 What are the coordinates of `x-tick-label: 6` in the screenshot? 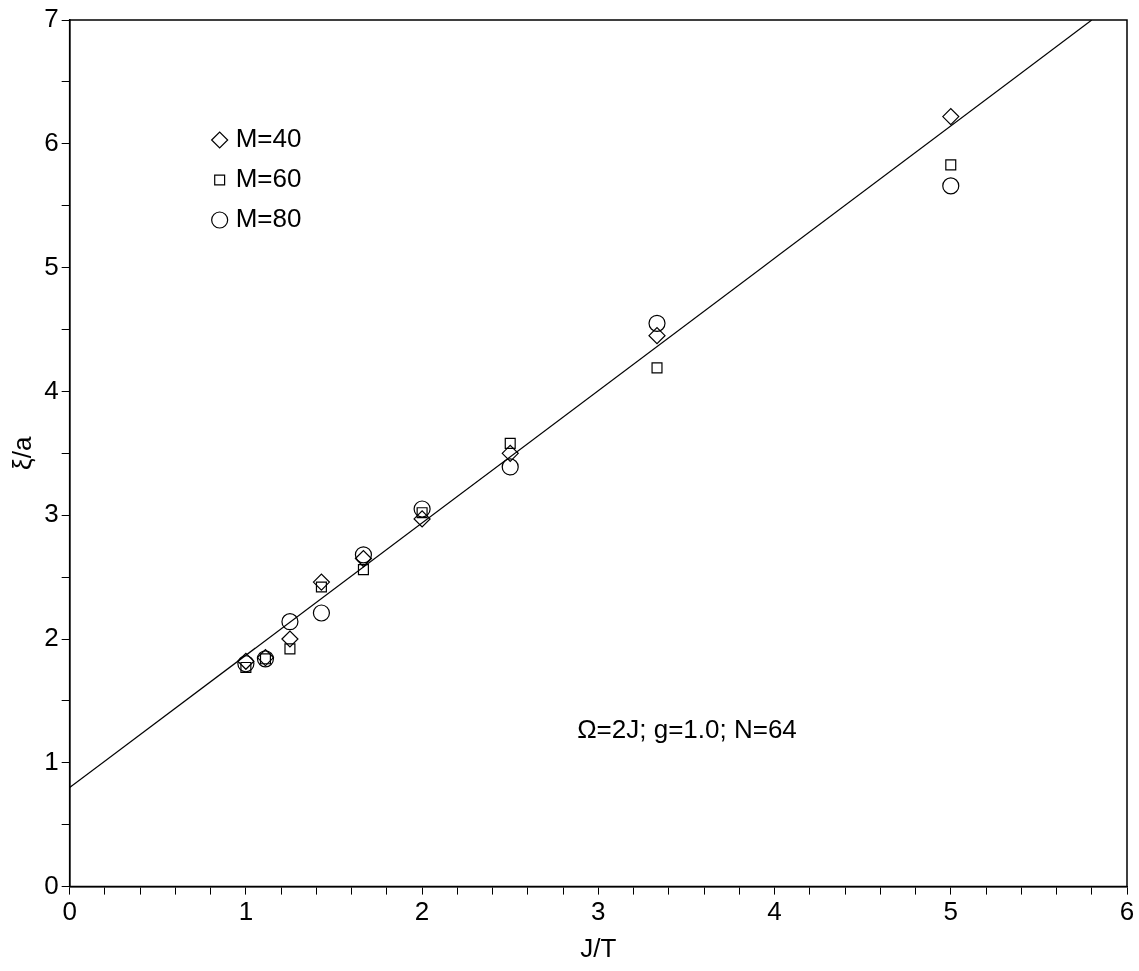 It's located at (1127, 911).